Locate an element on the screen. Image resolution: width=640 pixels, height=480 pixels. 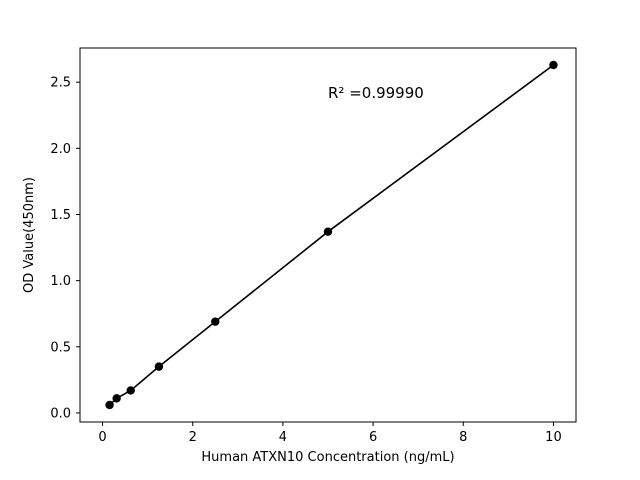
x-tick-label: 0 is located at coordinates (102, 437).